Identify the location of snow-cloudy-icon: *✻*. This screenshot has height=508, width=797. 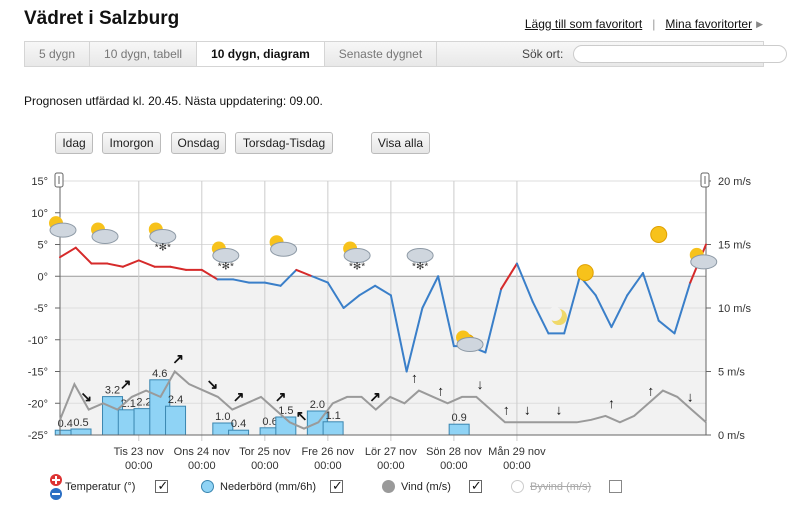
(420, 260).